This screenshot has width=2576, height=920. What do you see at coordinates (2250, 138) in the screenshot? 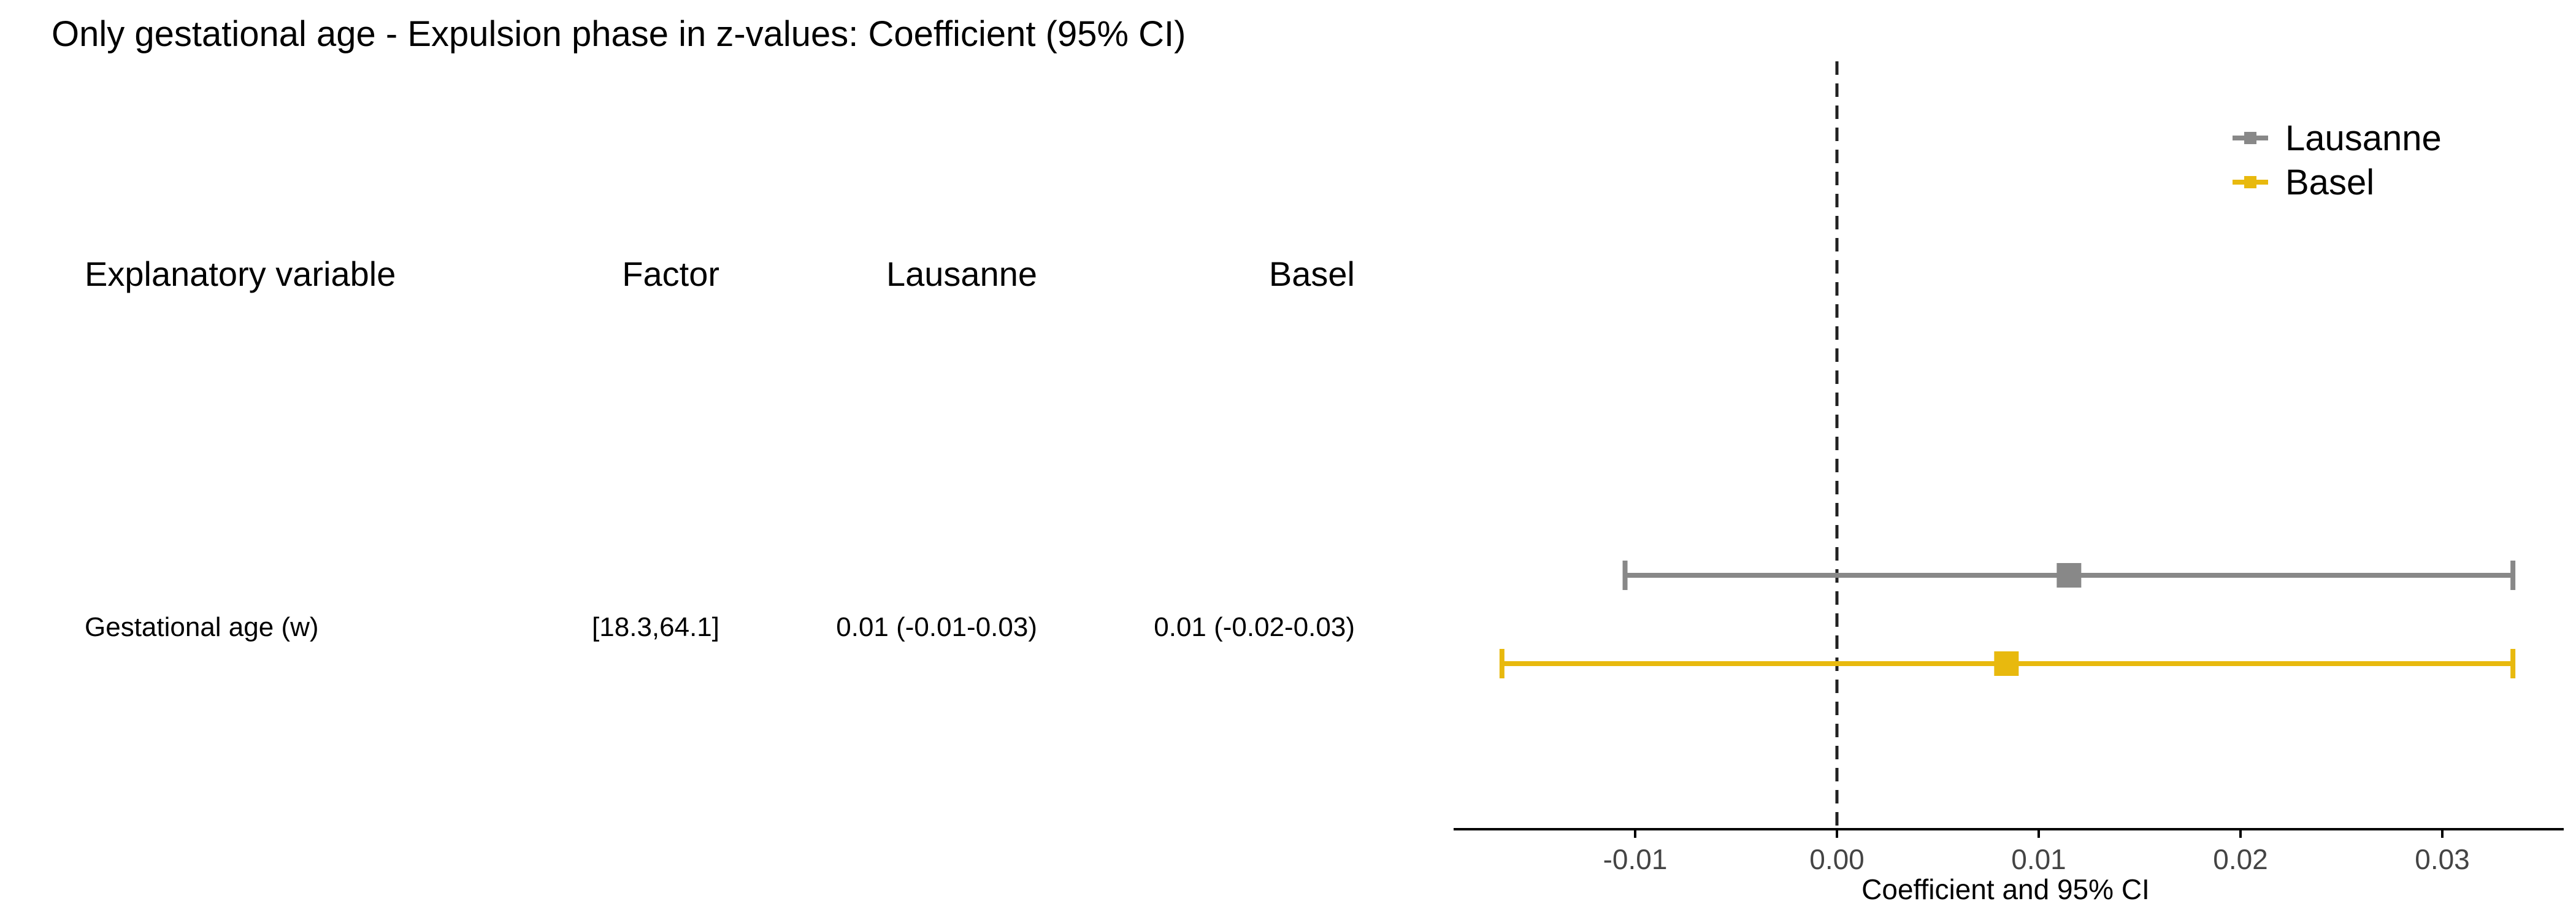
I see `legend-marker-lausanne` at bounding box center [2250, 138].